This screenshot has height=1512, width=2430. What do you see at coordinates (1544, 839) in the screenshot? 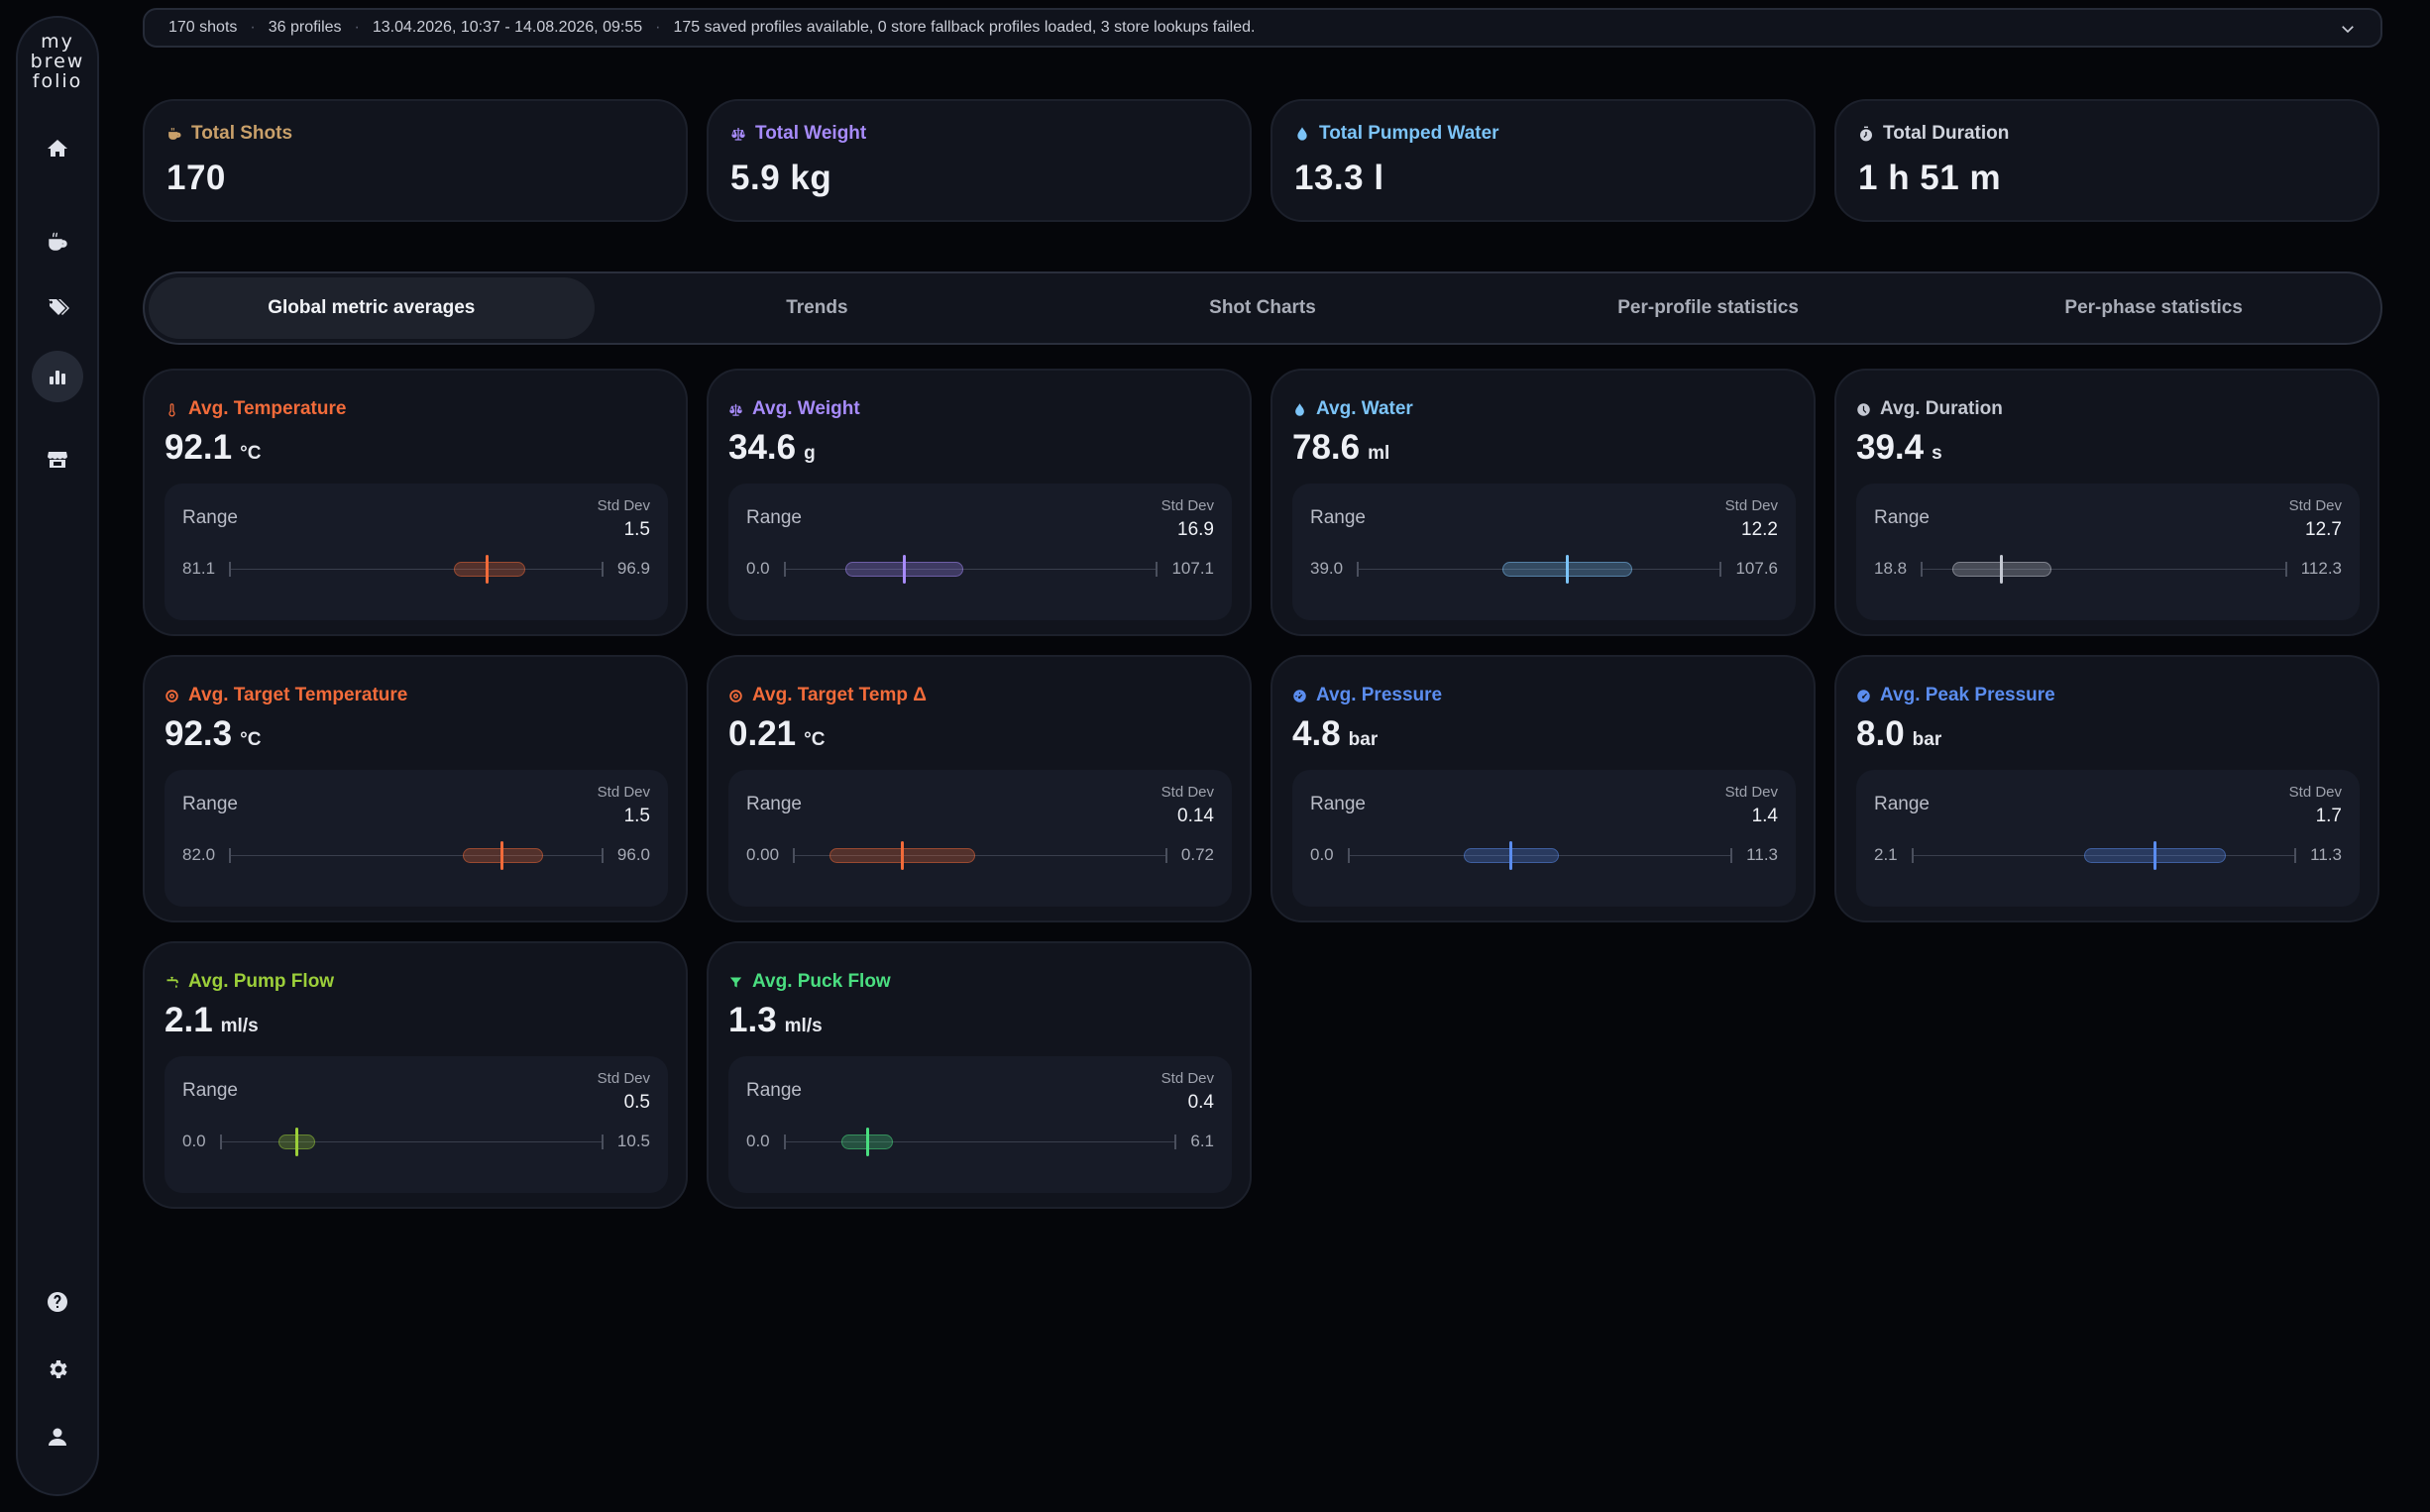
I see `range-panel: Range Std Dev 1.4 0.0 11.3` at bounding box center [1544, 839].